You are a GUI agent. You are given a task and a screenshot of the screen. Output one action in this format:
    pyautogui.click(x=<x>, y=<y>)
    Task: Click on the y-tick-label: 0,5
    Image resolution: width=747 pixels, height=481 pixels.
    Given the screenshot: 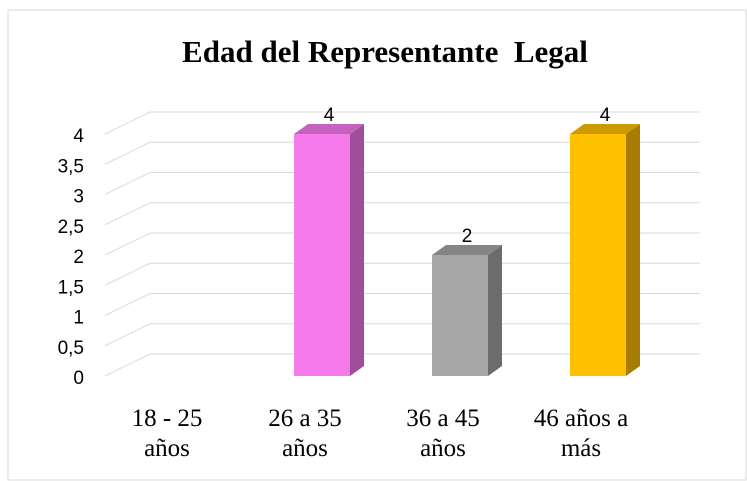 What is the action you would take?
    pyautogui.click(x=71, y=348)
    